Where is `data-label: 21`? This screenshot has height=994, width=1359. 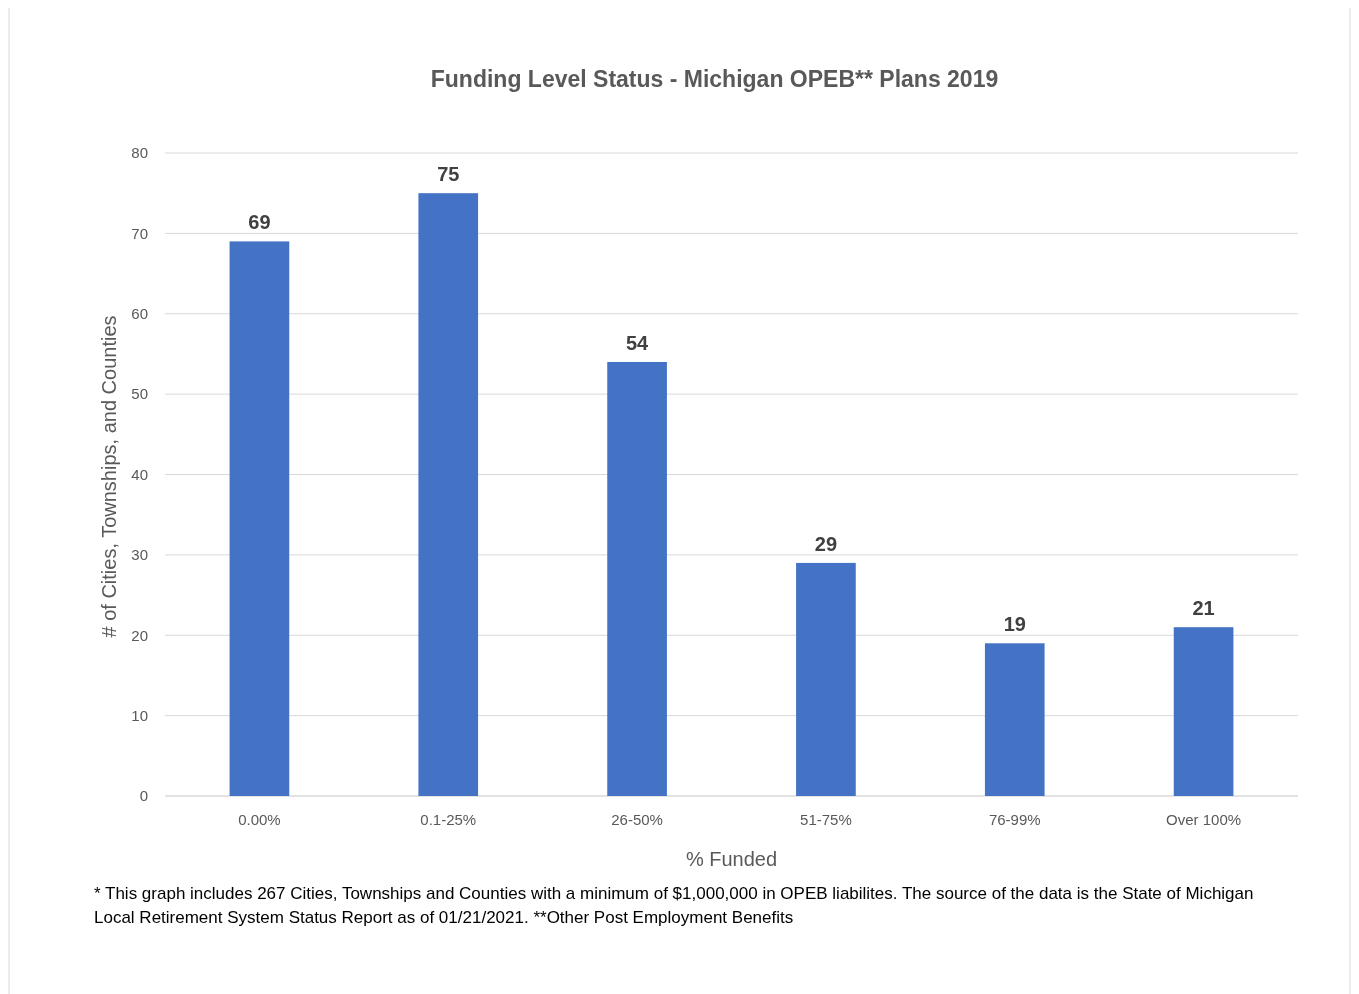
data-label: 21 is located at coordinates (1203, 608).